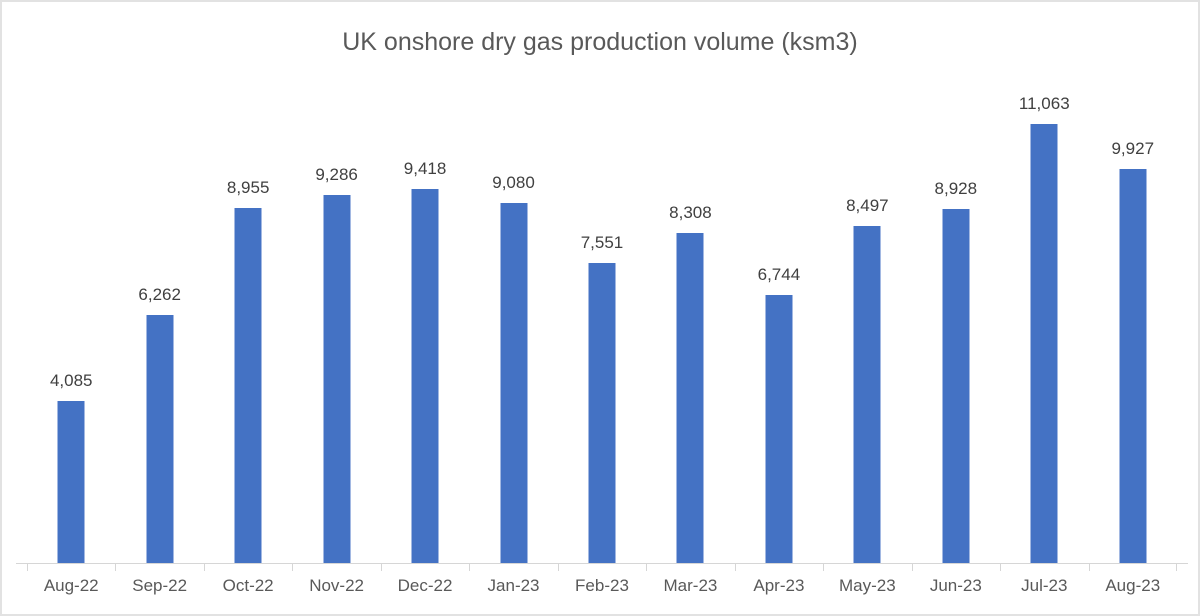  I want to click on category-slot-jan-23: 9,080 Jan-23, so click(513, 336).